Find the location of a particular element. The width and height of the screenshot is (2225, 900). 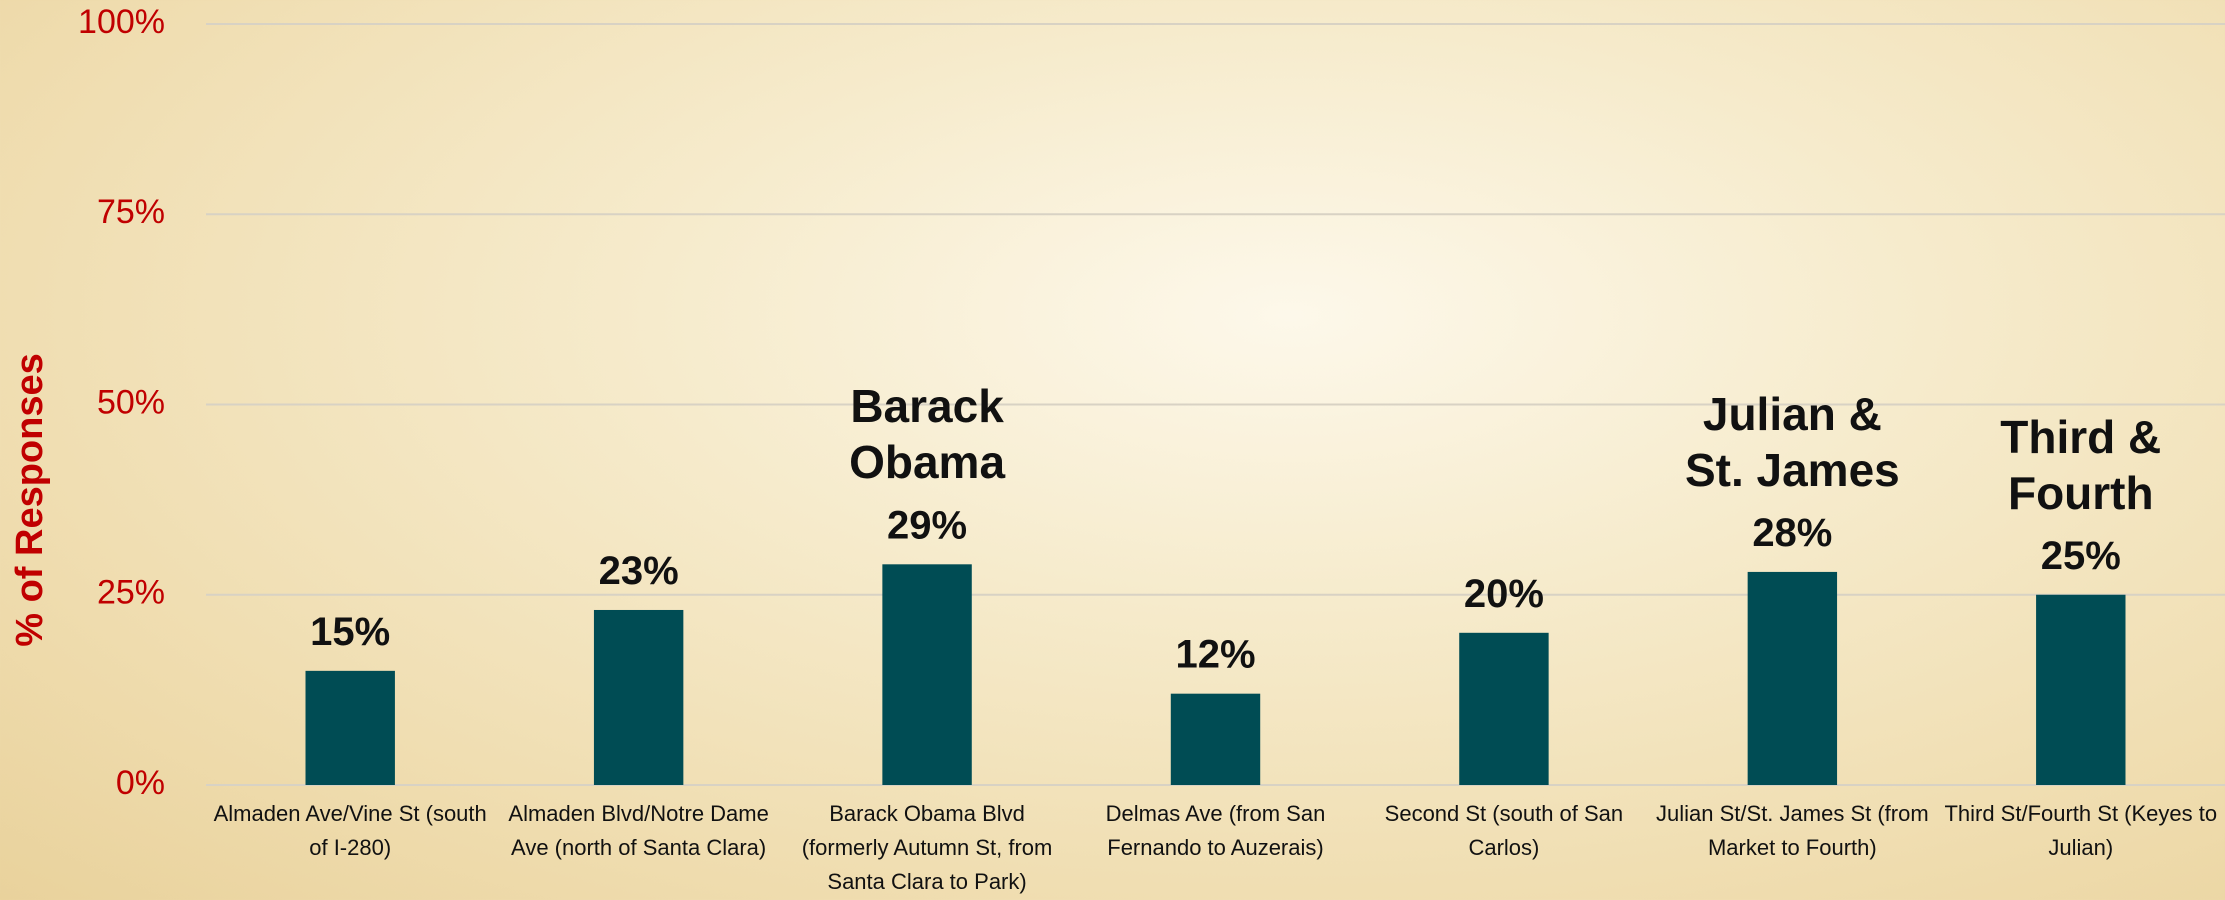

annotation: Julian & St. James is located at coordinates (1792, 441).